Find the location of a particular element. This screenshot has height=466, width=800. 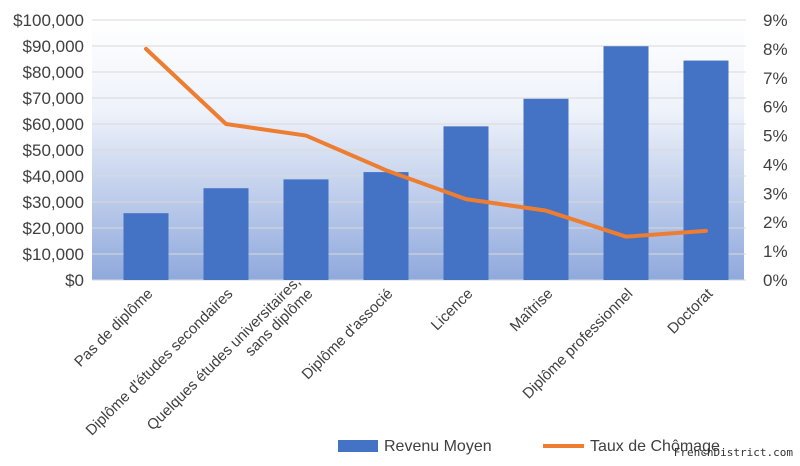

right-tick-label: 6% is located at coordinates (775, 107).